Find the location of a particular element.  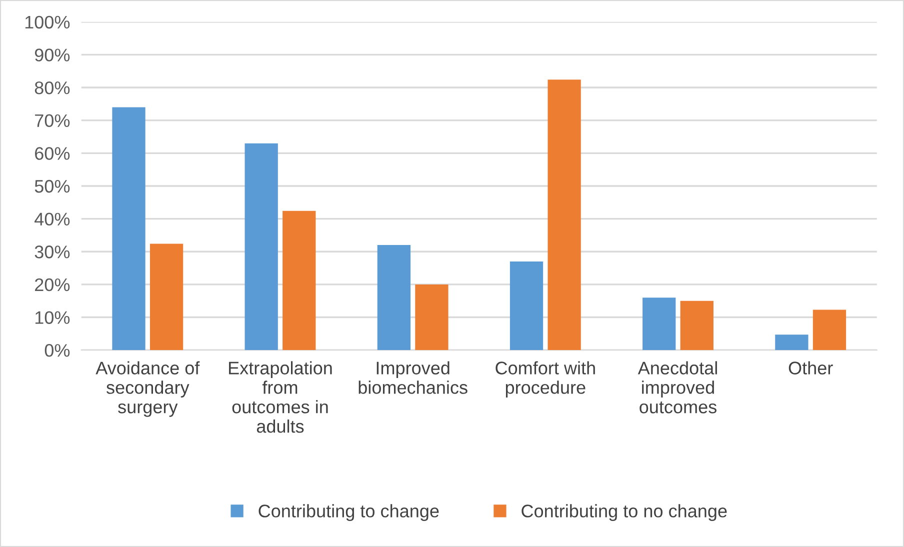

x-tick-label: Anecdotal improved outcomes is located at coordinates (677, 387).